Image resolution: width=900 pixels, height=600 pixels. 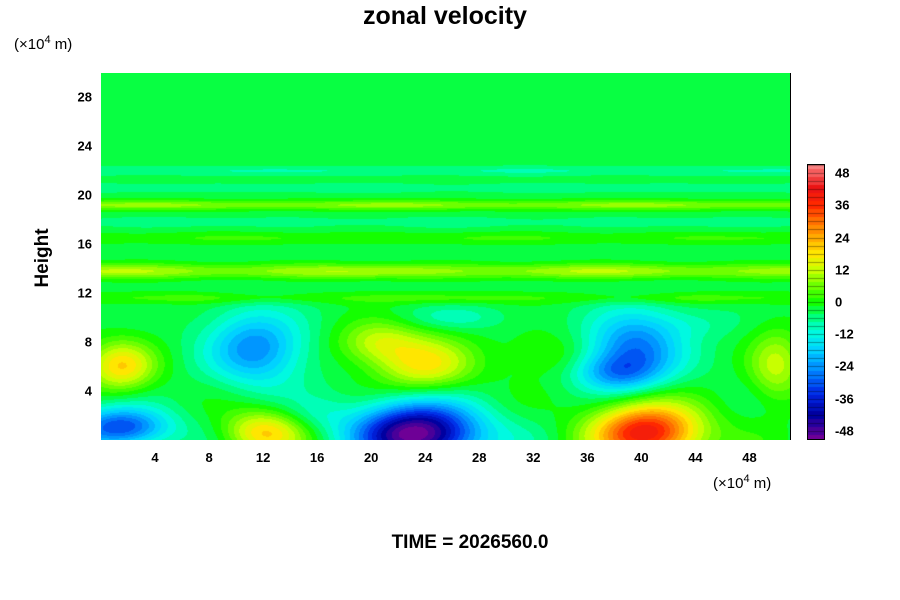 What do you see at coordinates (209, 457) in the screenshot?
I see `x-tick-label: 8` at bounding box center [209, 457].